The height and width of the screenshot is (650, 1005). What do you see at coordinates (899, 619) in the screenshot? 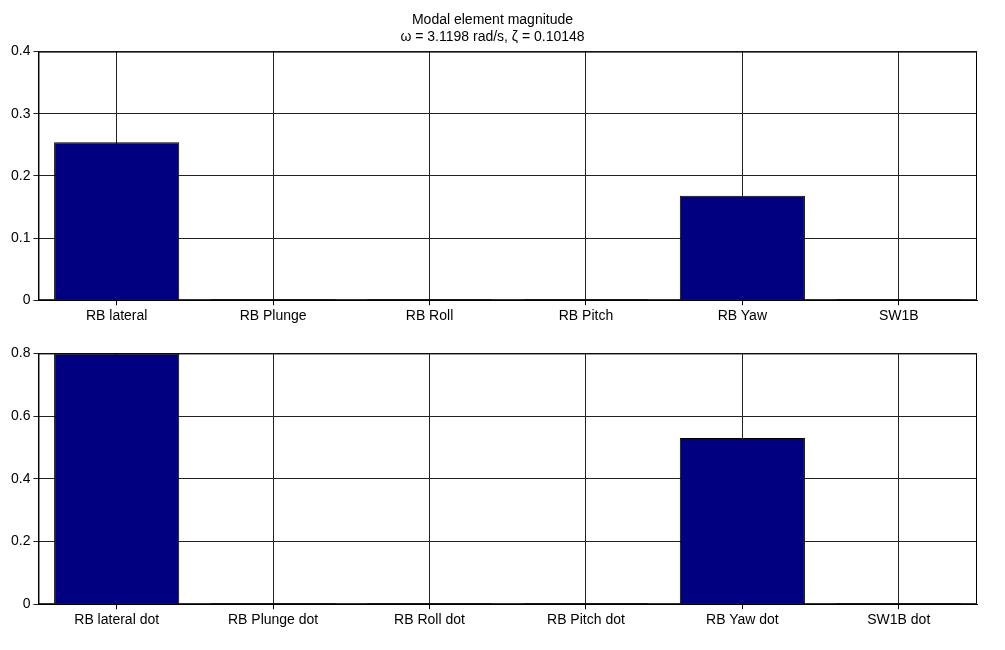
I see `x-tick-label: SW1B dot` at bounding box center [899, 619].